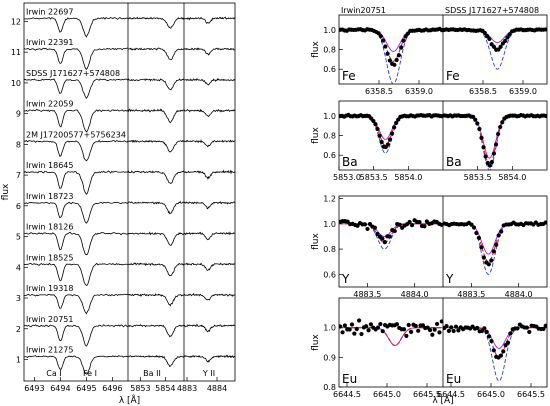 The width and height of the screenshot is (550, 406). What do you see at coordinates (208, 373) in the screenshot?
I see `line-label: Y II` at bounding box center [208, 373].